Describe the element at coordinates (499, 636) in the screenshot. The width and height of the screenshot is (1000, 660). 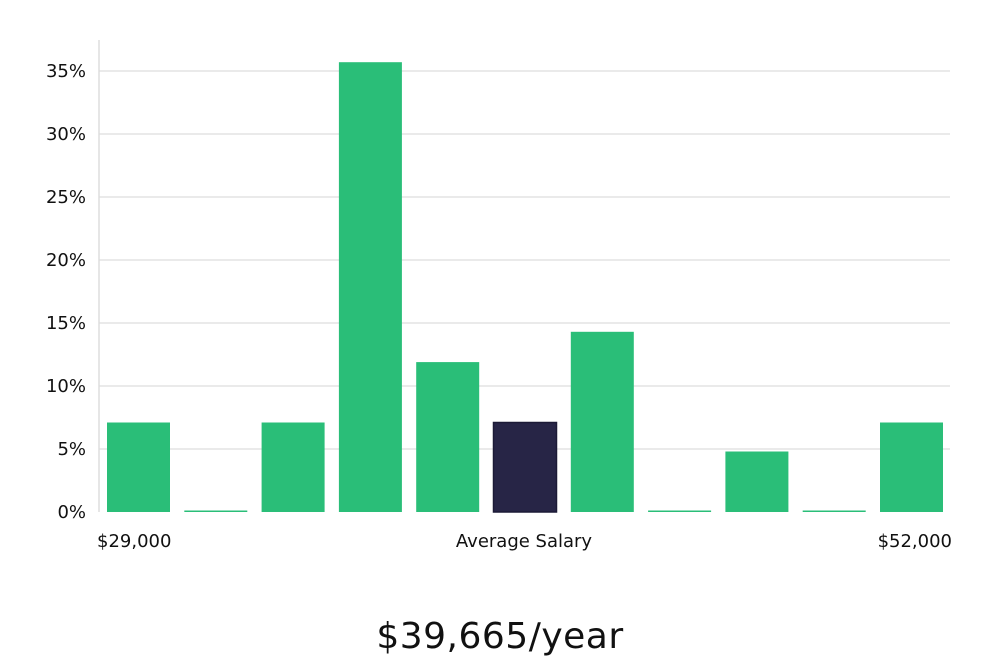
I see `average-salary-value: $39,665/year` at that location.